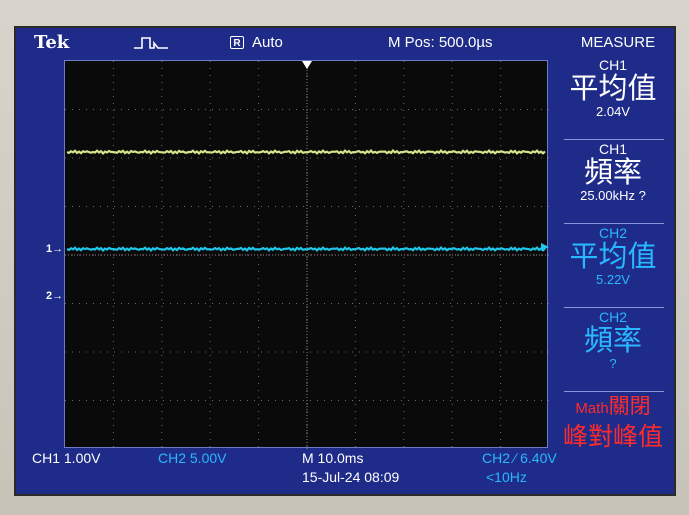  I want to click on status-bar: Tek R Auto M Pos: 500.0µs MEASURE, so click(345, 43).